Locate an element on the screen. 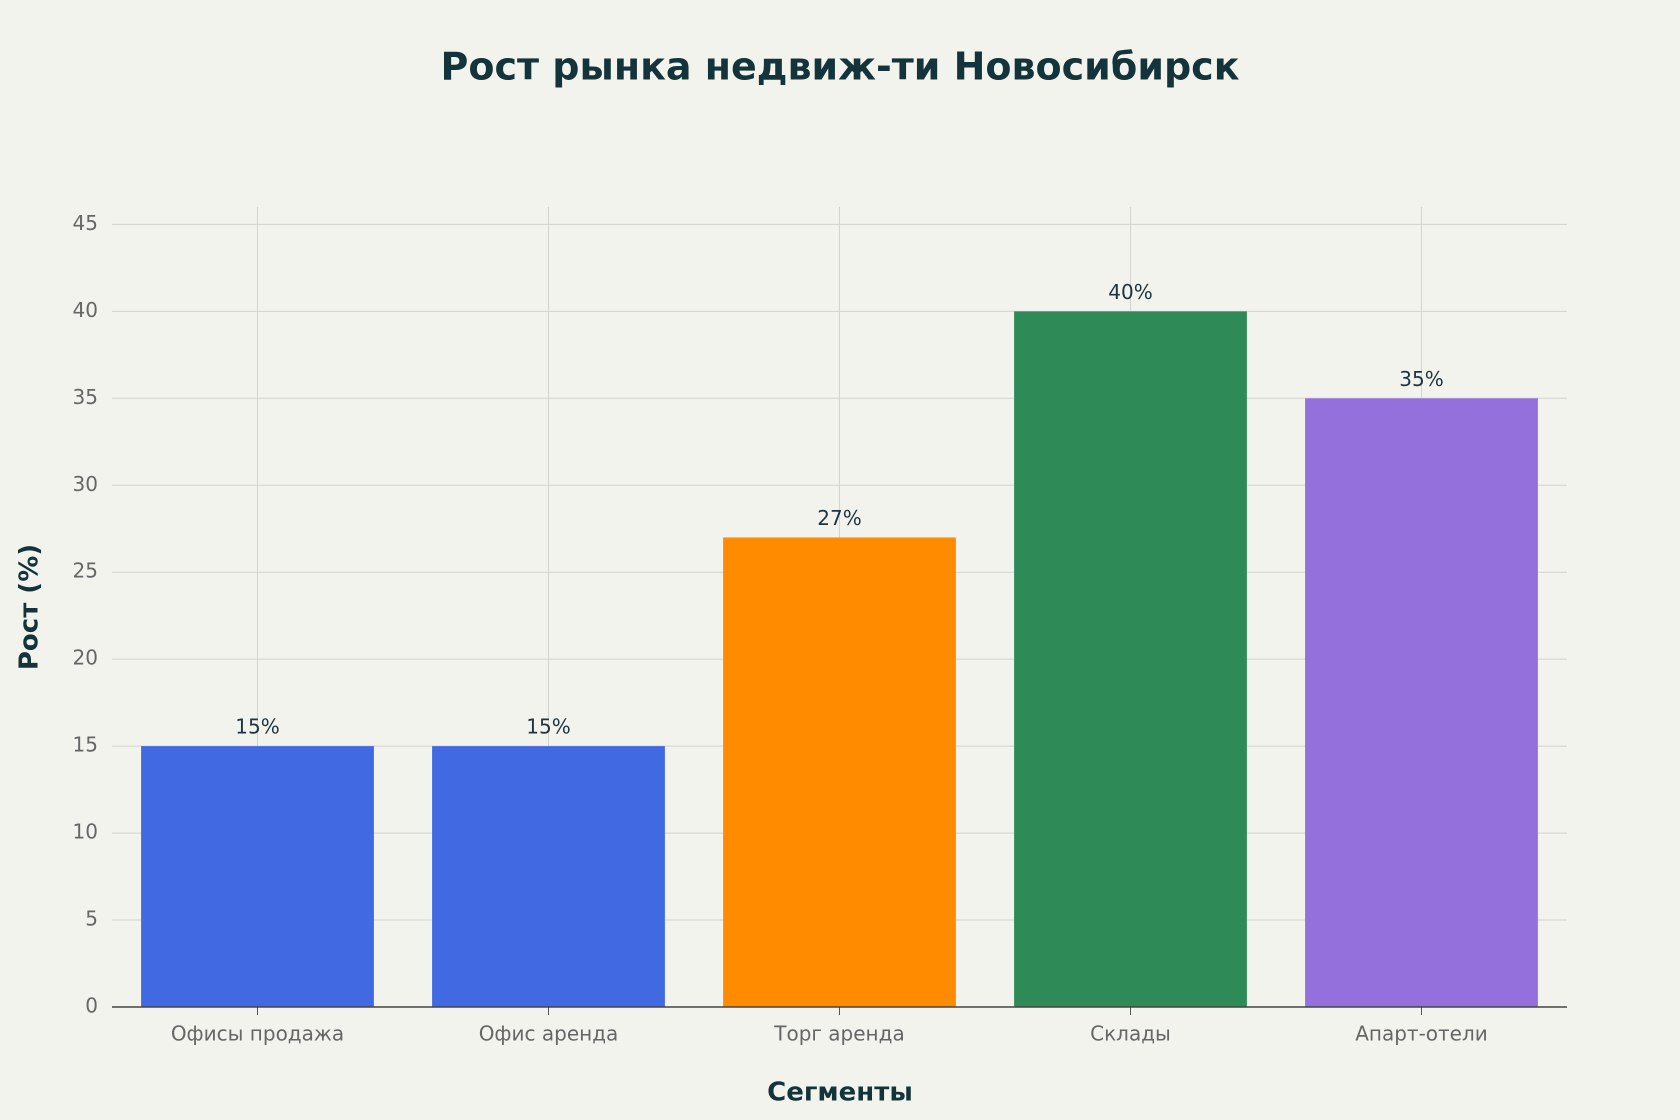  chart-title: Рост рынка недвиж-ти Новосибирск is located at coordinates (840, 67).